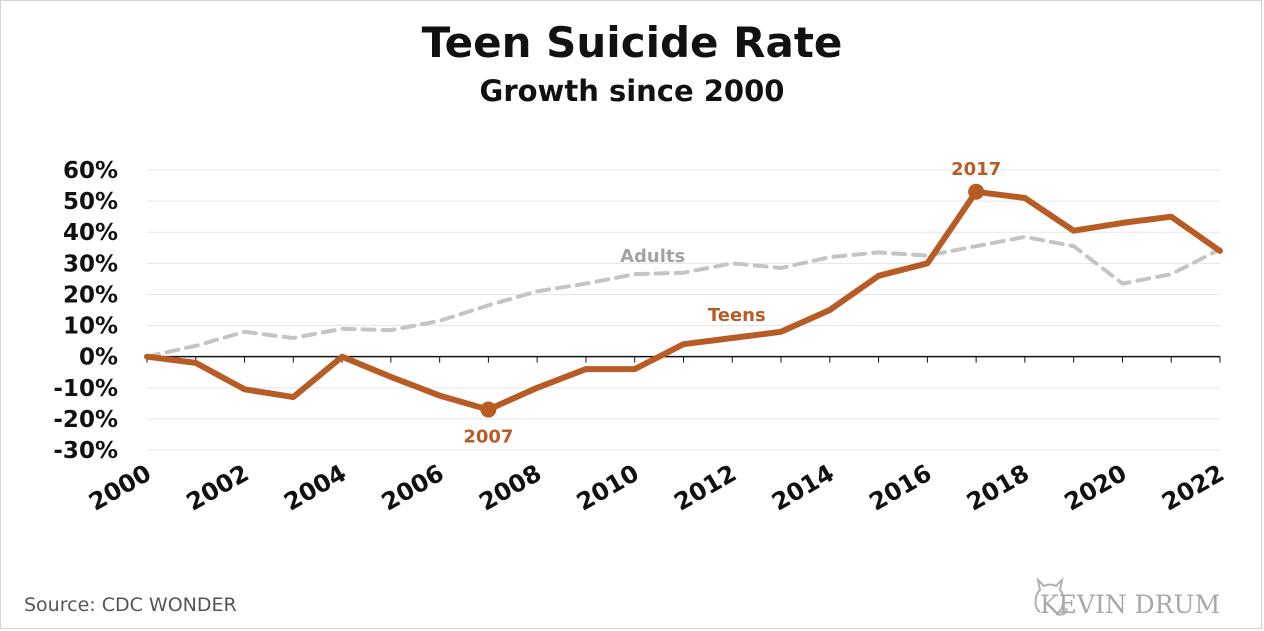 The image size is (1264, 631). Describe the element at coordinates (976, 169) in the screenshot. I see `annotation-label: 2017` at that location.